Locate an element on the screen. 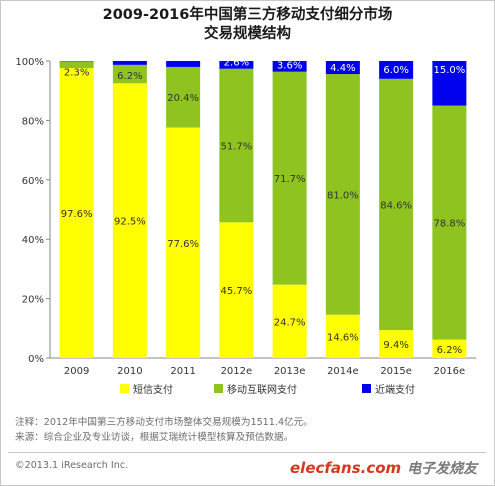  watermark-logo: elecfans.com 电子发烧友 is located at coordinates (383, 468).